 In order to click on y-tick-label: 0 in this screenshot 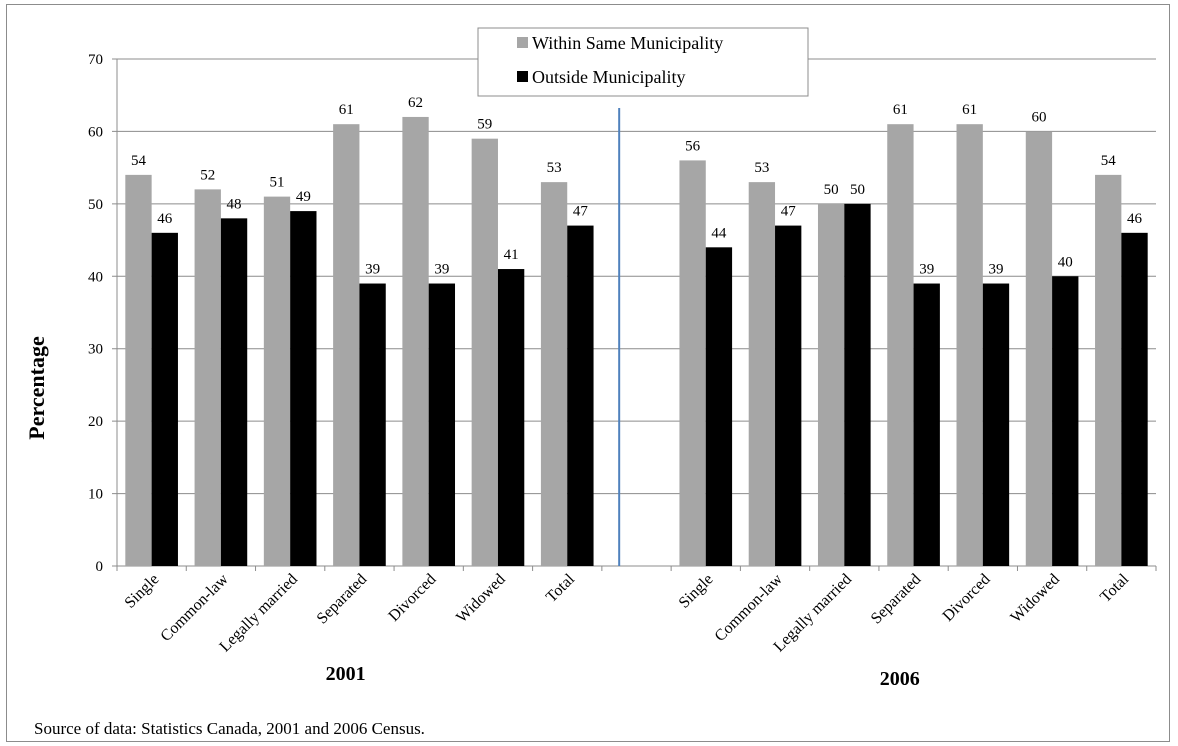, I will do `click(100, 567)`.